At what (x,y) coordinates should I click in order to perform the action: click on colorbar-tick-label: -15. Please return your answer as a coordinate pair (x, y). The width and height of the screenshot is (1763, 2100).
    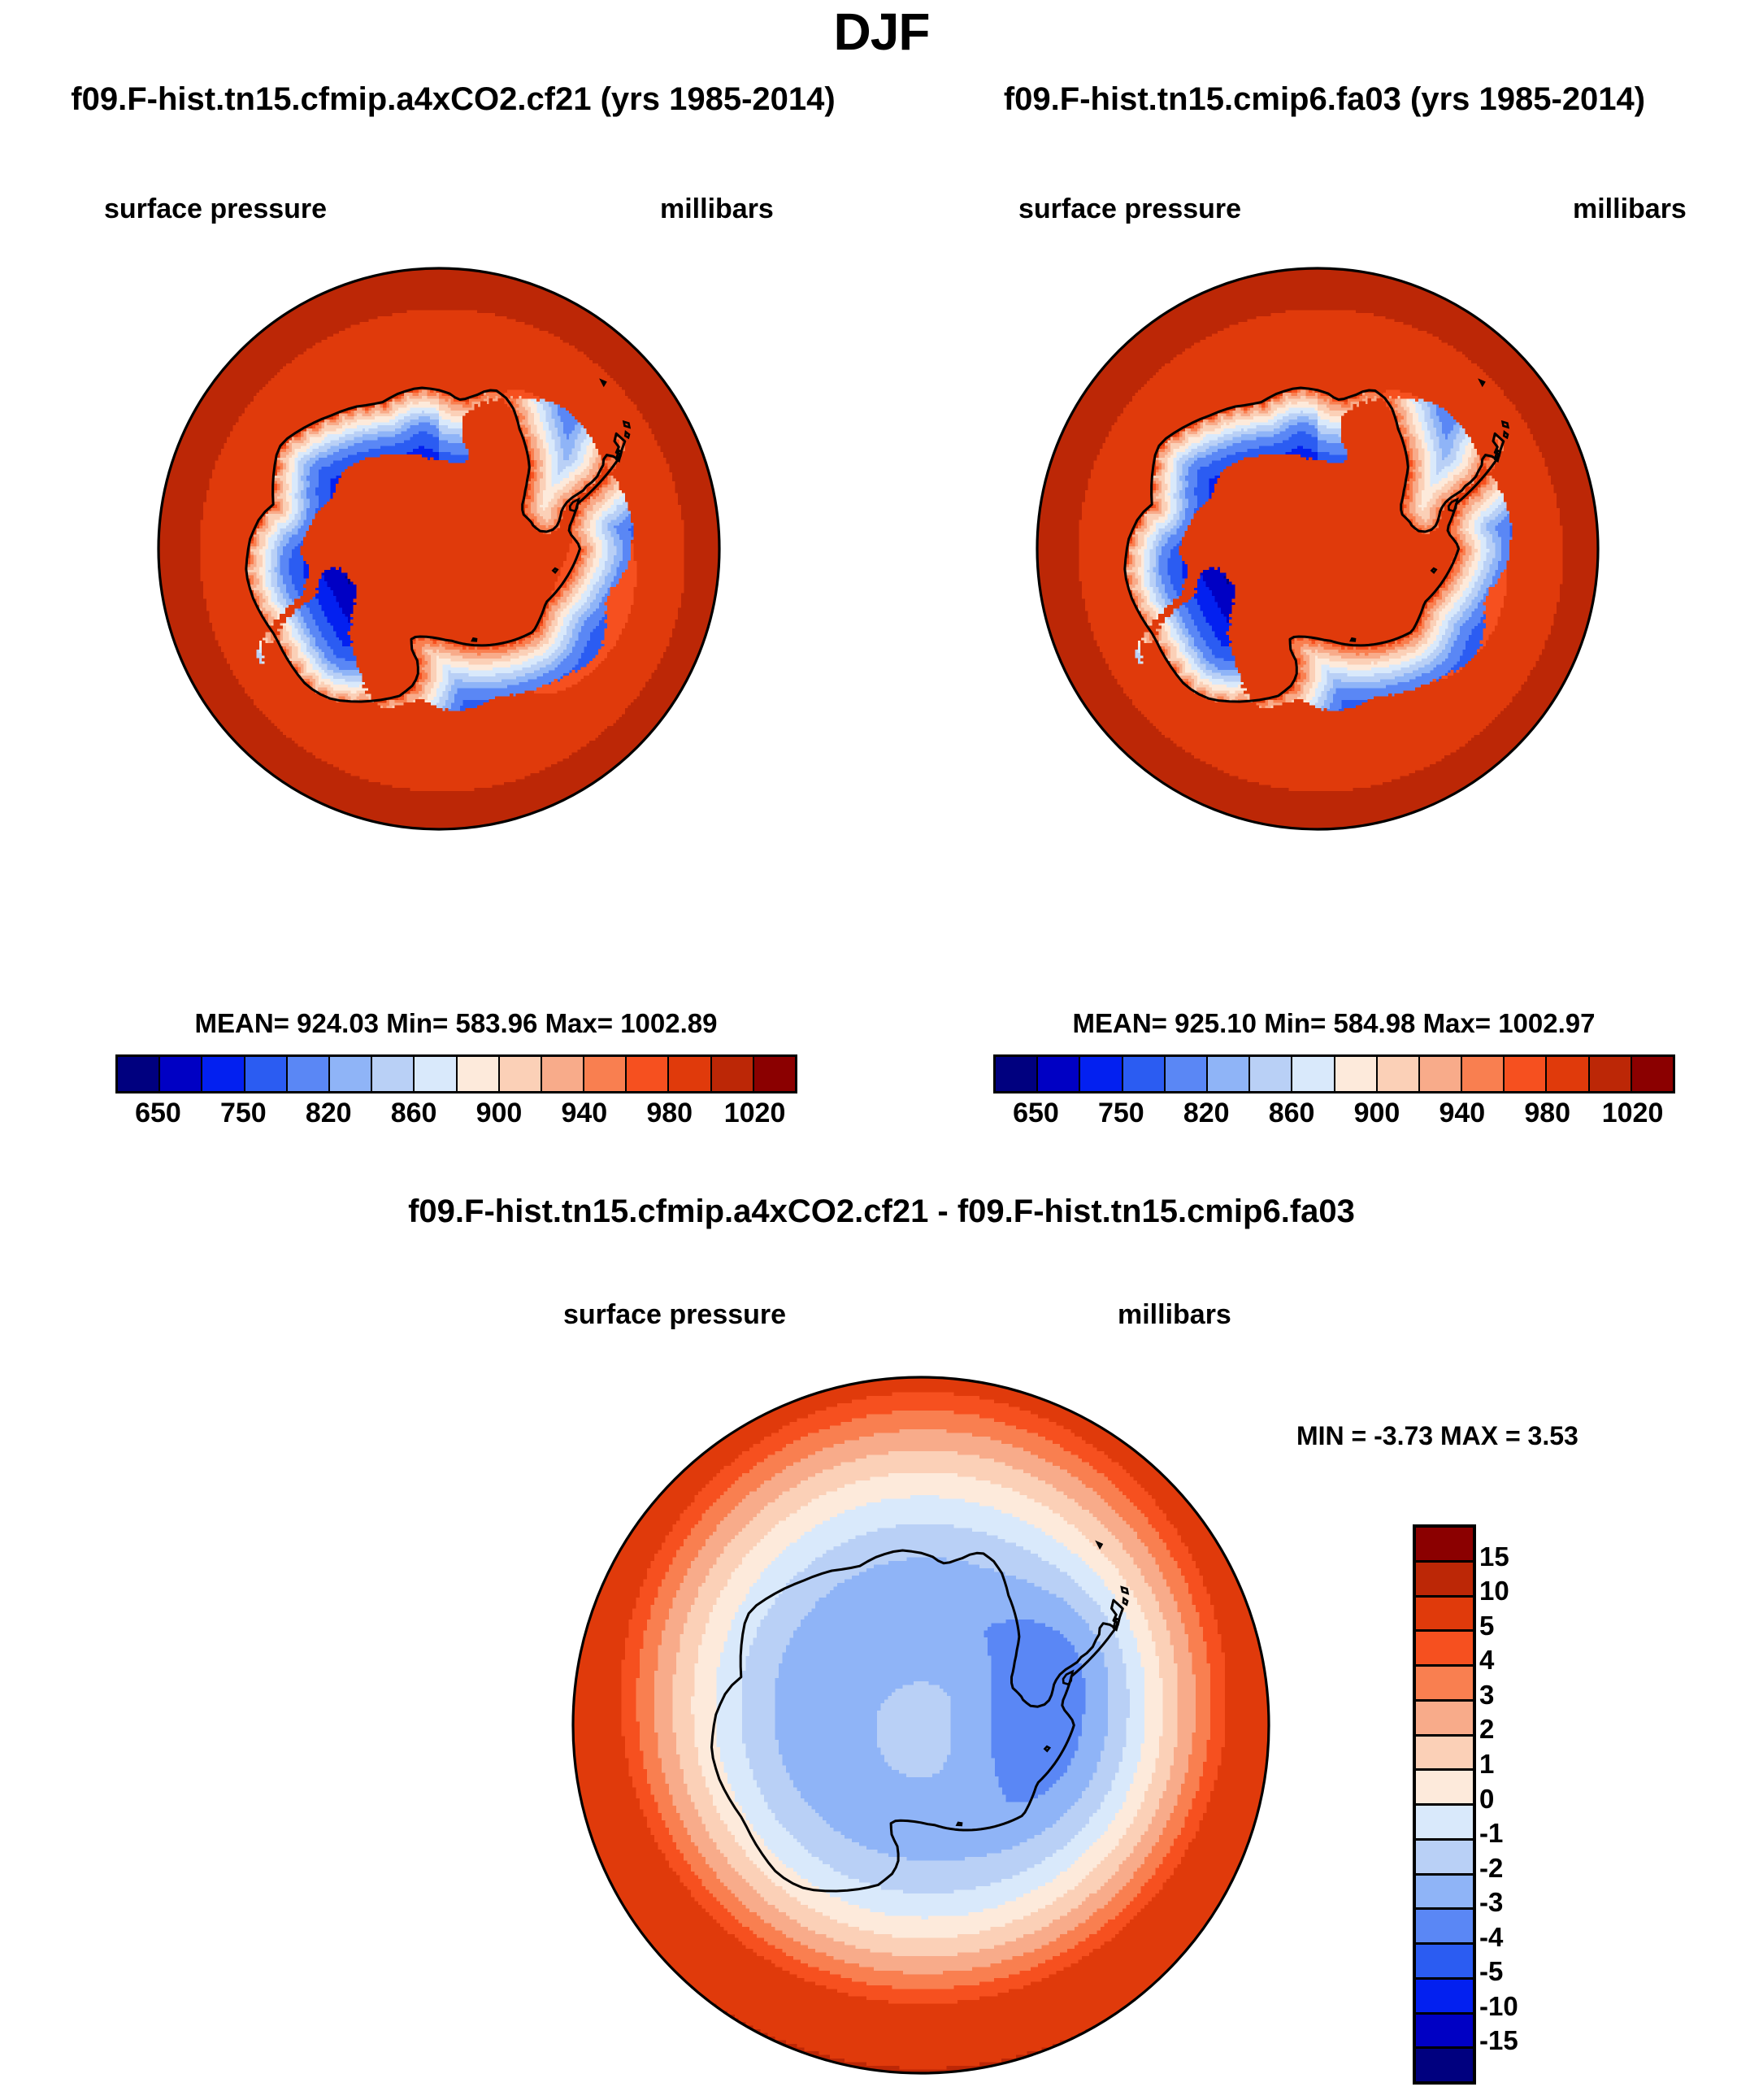
    Looking at the image, I should click on (1498, 2040).